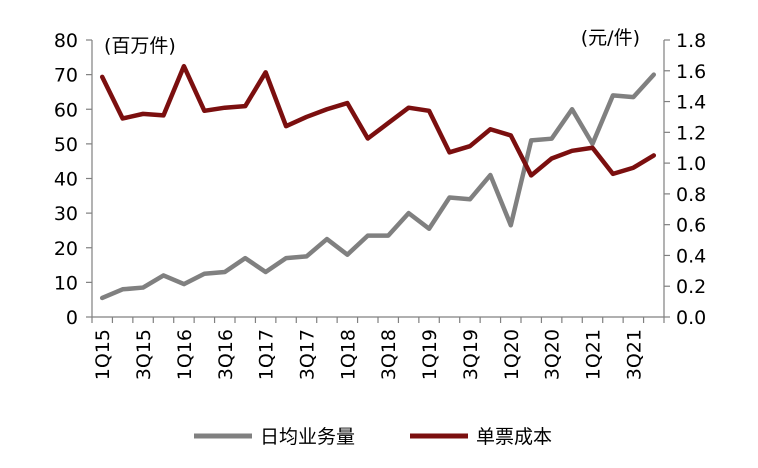 This screenshot has height=468, width=758. What do you see at coordinates (691, 195) in the screenshot?
I see `right-tick-label: 0.8` at bounding box center [691, 195].